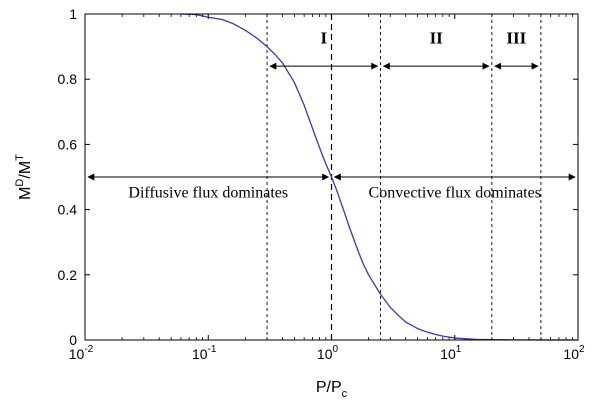  I want to click on annotation-0: Diffusive flux dominates, so click(208, 193).